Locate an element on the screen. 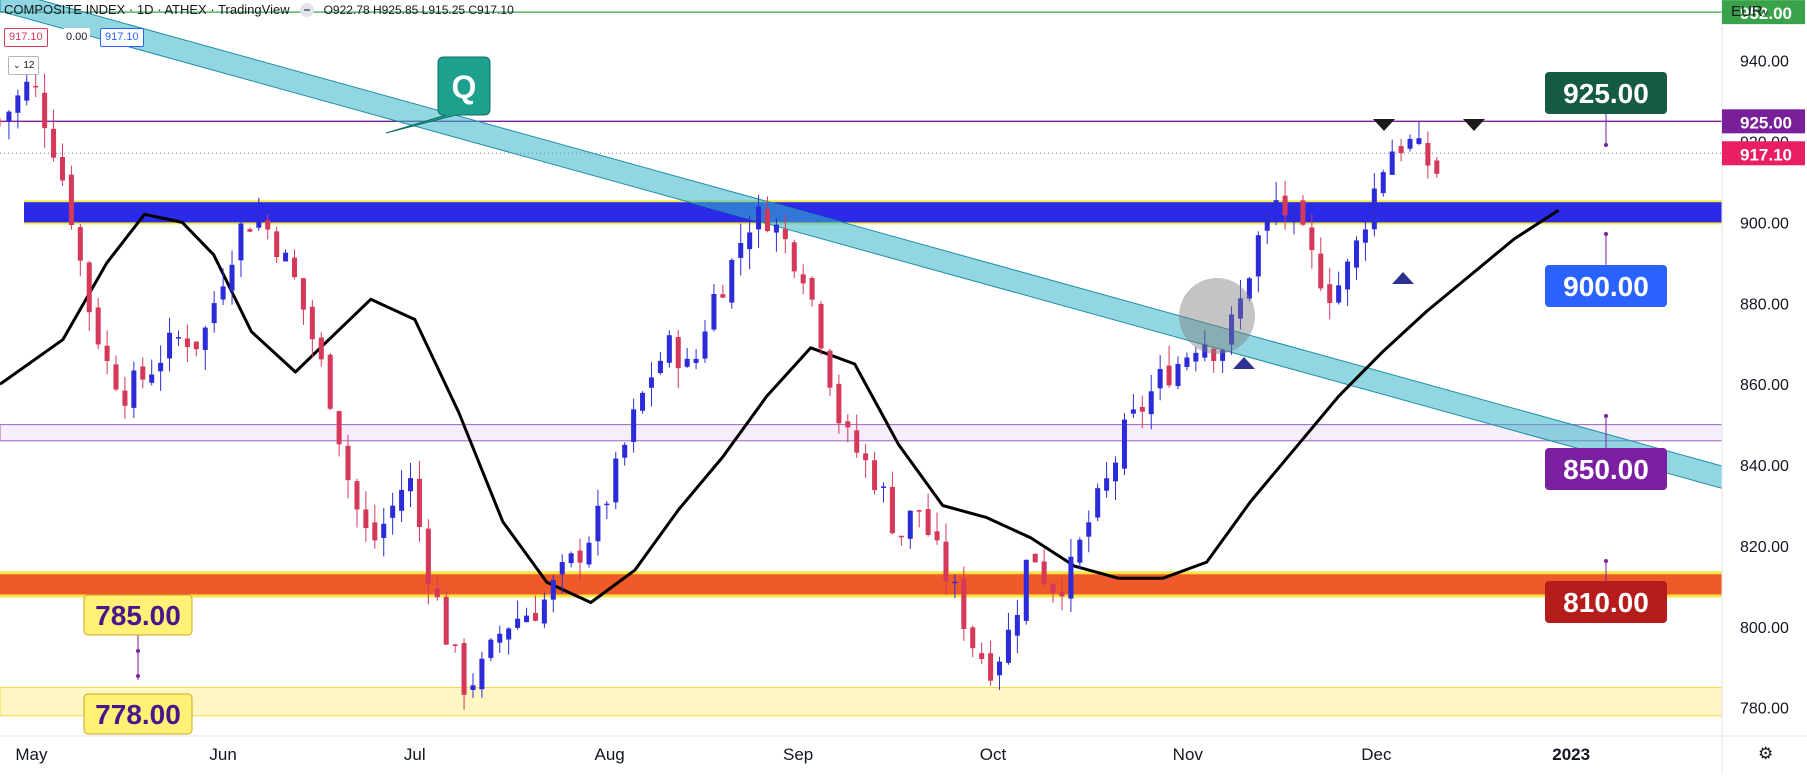 The height and width of the screenshot is (778, 1807). y-tick-label: 780.00 is located at coordinates (1764, 709).